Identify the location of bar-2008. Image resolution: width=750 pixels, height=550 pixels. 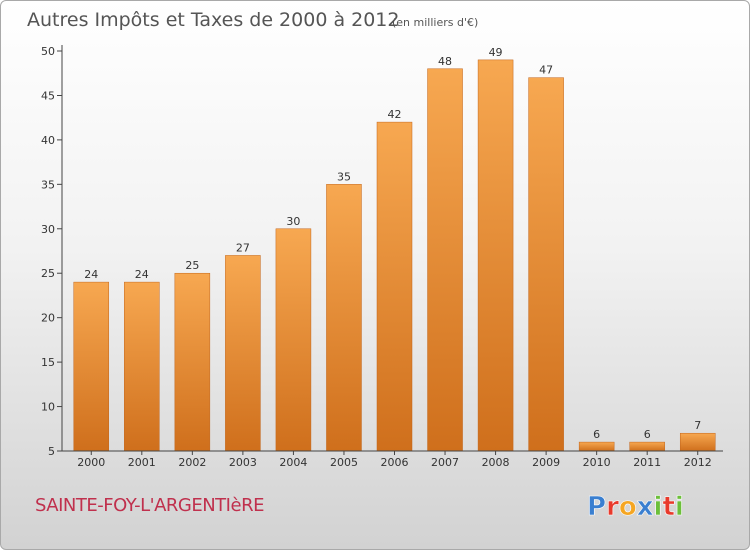
(495, 255).